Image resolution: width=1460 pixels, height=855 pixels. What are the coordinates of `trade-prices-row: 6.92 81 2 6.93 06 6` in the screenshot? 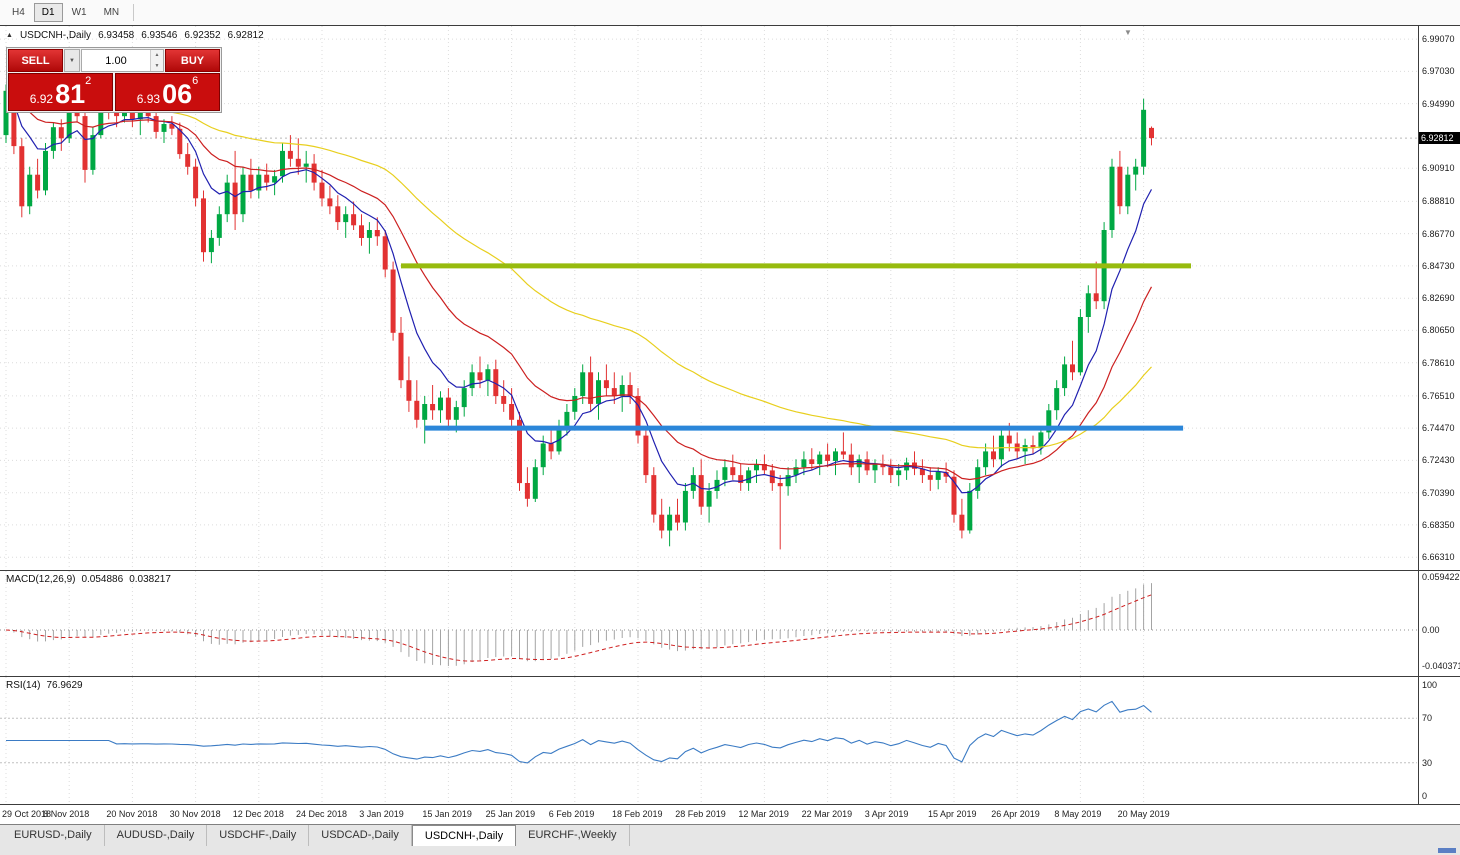 It's located at (114, 92).